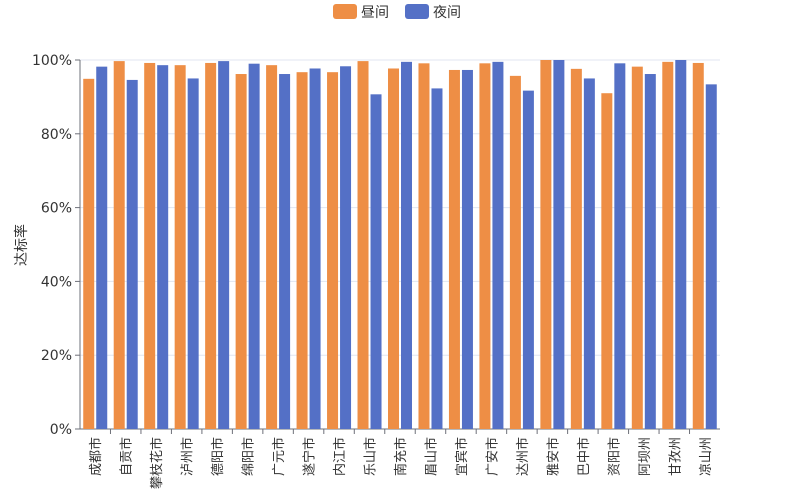  Describe the element at coordinates (614, 456) in the screenshot. I see `x-tick-label: 资阳市` at that location.